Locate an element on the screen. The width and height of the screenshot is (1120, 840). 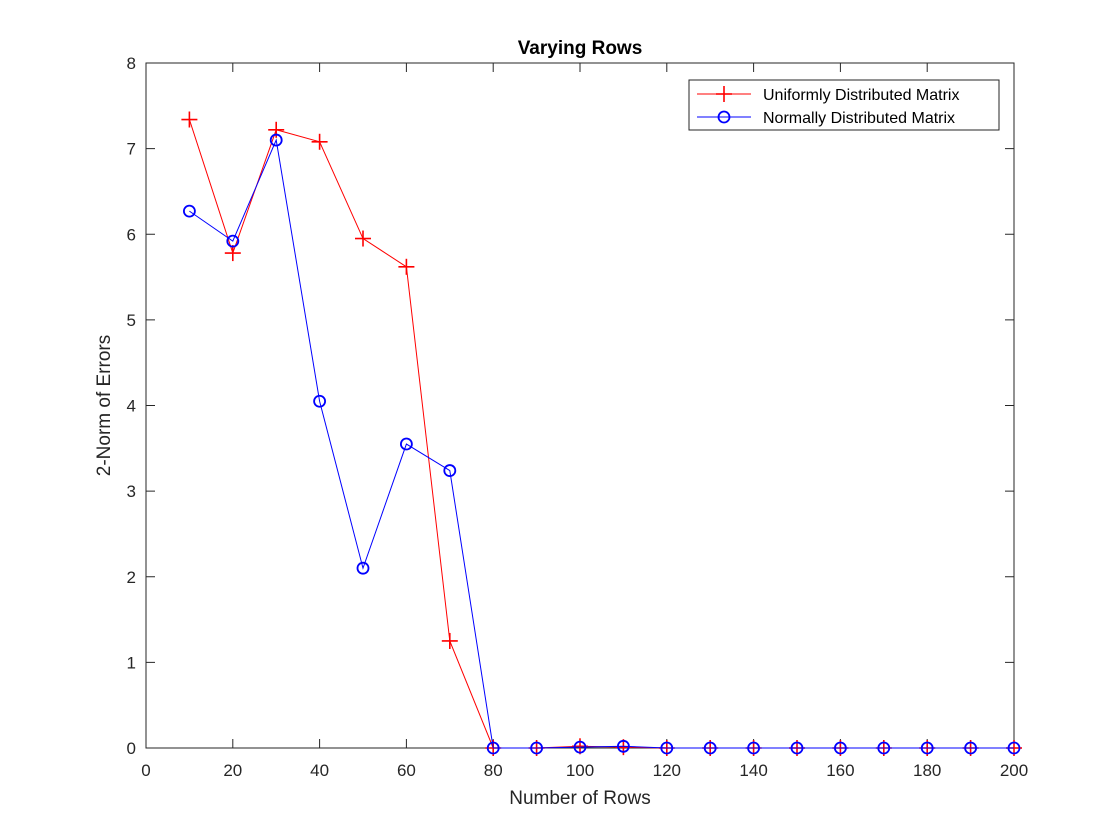
x-tick-label: 140 is located at coordinates (753, 770).